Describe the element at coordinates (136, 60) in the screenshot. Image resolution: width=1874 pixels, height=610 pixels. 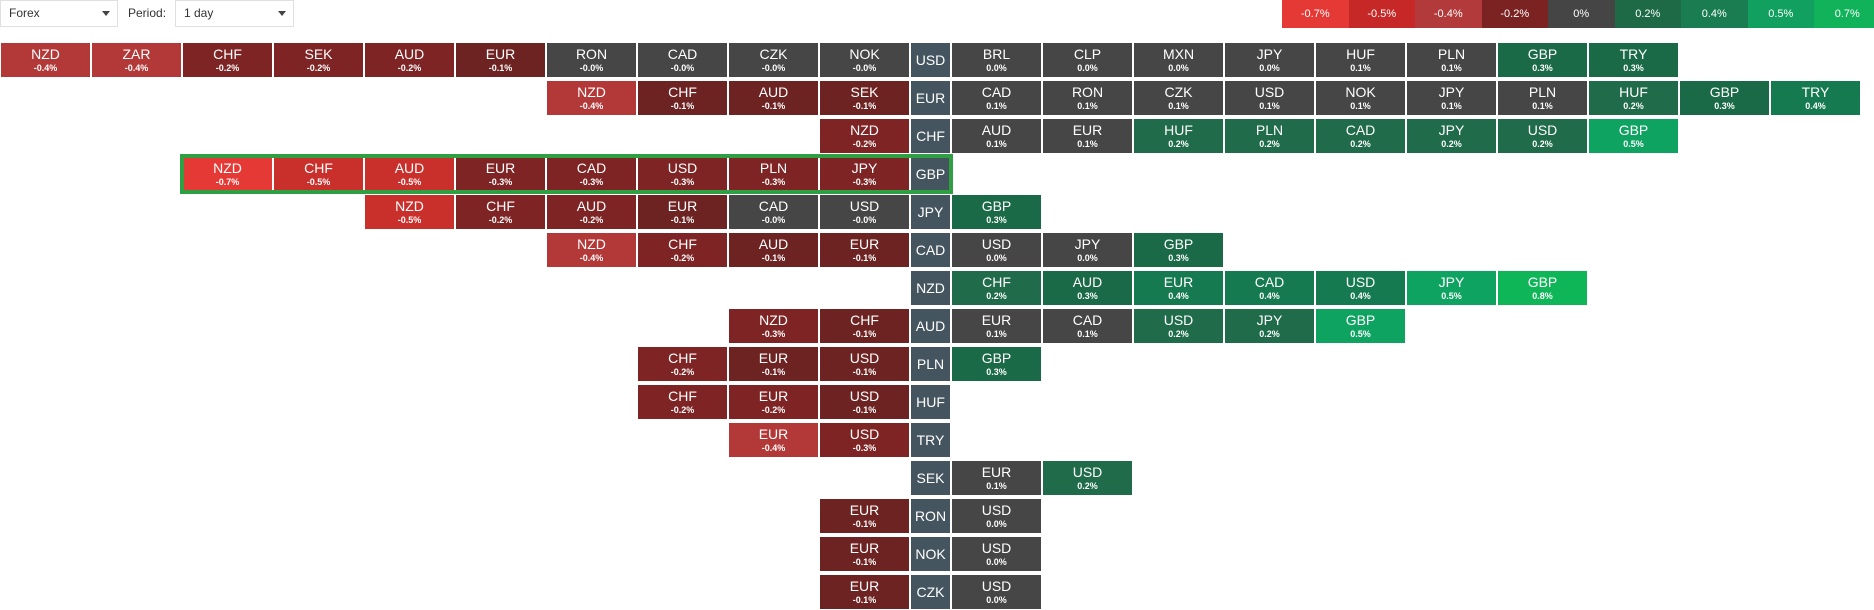
I see `pair-cell-zar: ZAR -0.4%` at that location.